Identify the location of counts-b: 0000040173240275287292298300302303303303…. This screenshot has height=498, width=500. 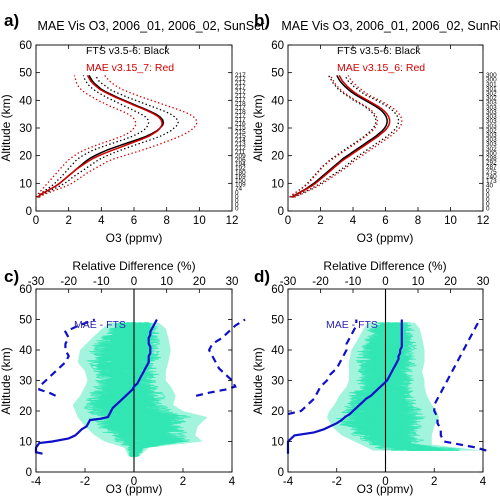
(491, 142).